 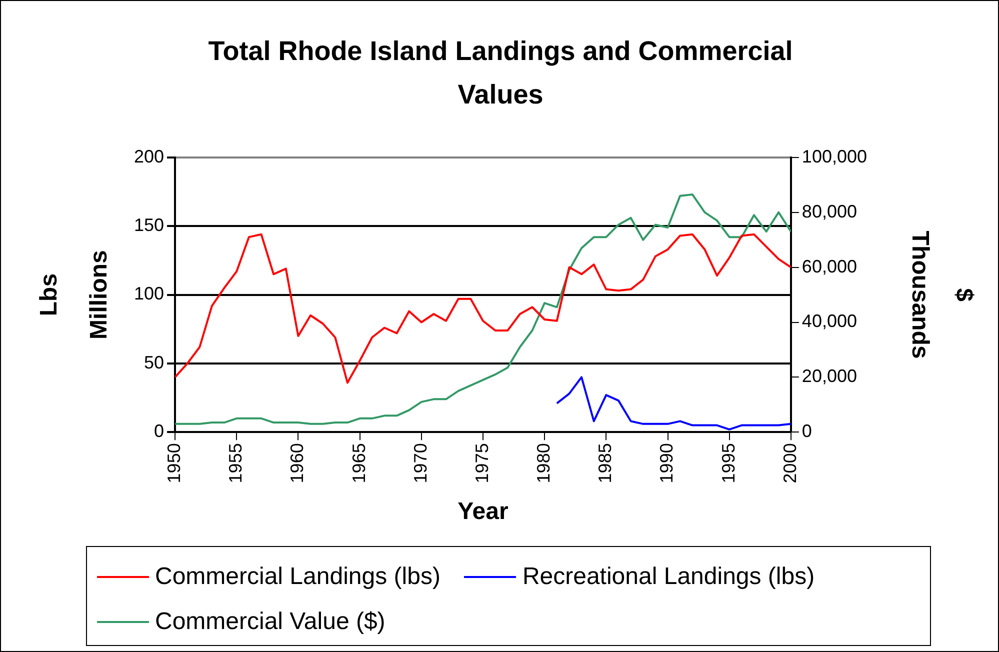 What do you see at coordinates (159, 431) in the screenshot?
I see `y-tick-label: 0` at bounding box center [159, 431].